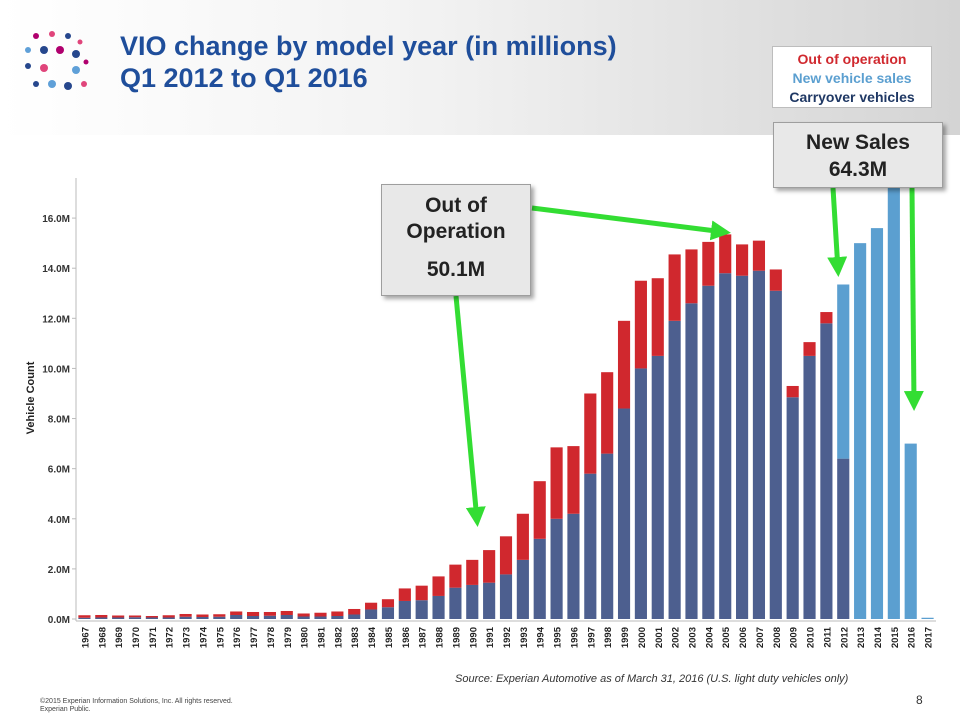 Image resolution: width=960 pixels, height=720 pixels. I want to click on y-axis-label: Vehicle Count, so click(31, 397).